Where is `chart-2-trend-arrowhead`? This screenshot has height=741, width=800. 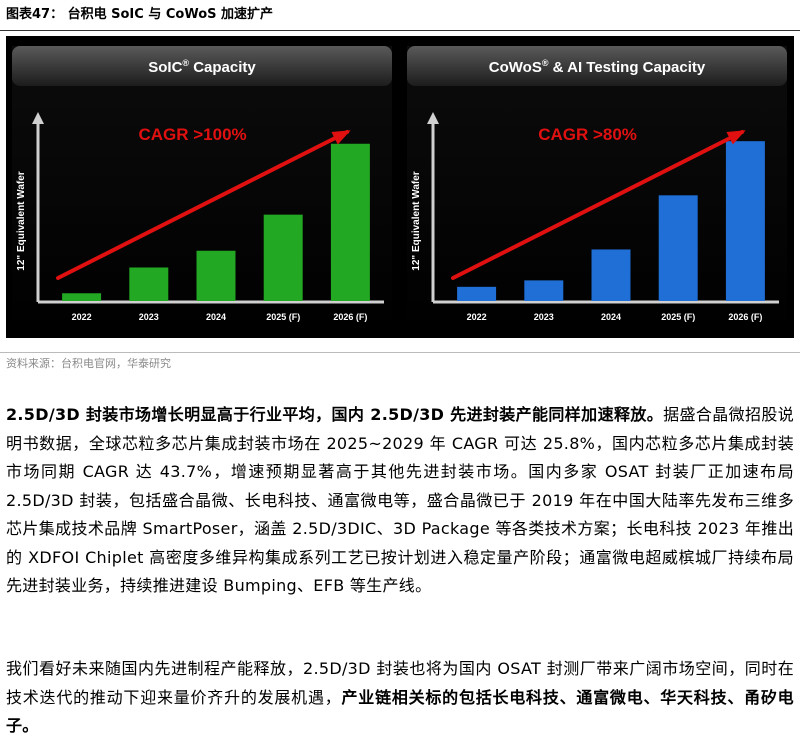
chart-2-trend-arrowhead is located at coordinates (736, 137).